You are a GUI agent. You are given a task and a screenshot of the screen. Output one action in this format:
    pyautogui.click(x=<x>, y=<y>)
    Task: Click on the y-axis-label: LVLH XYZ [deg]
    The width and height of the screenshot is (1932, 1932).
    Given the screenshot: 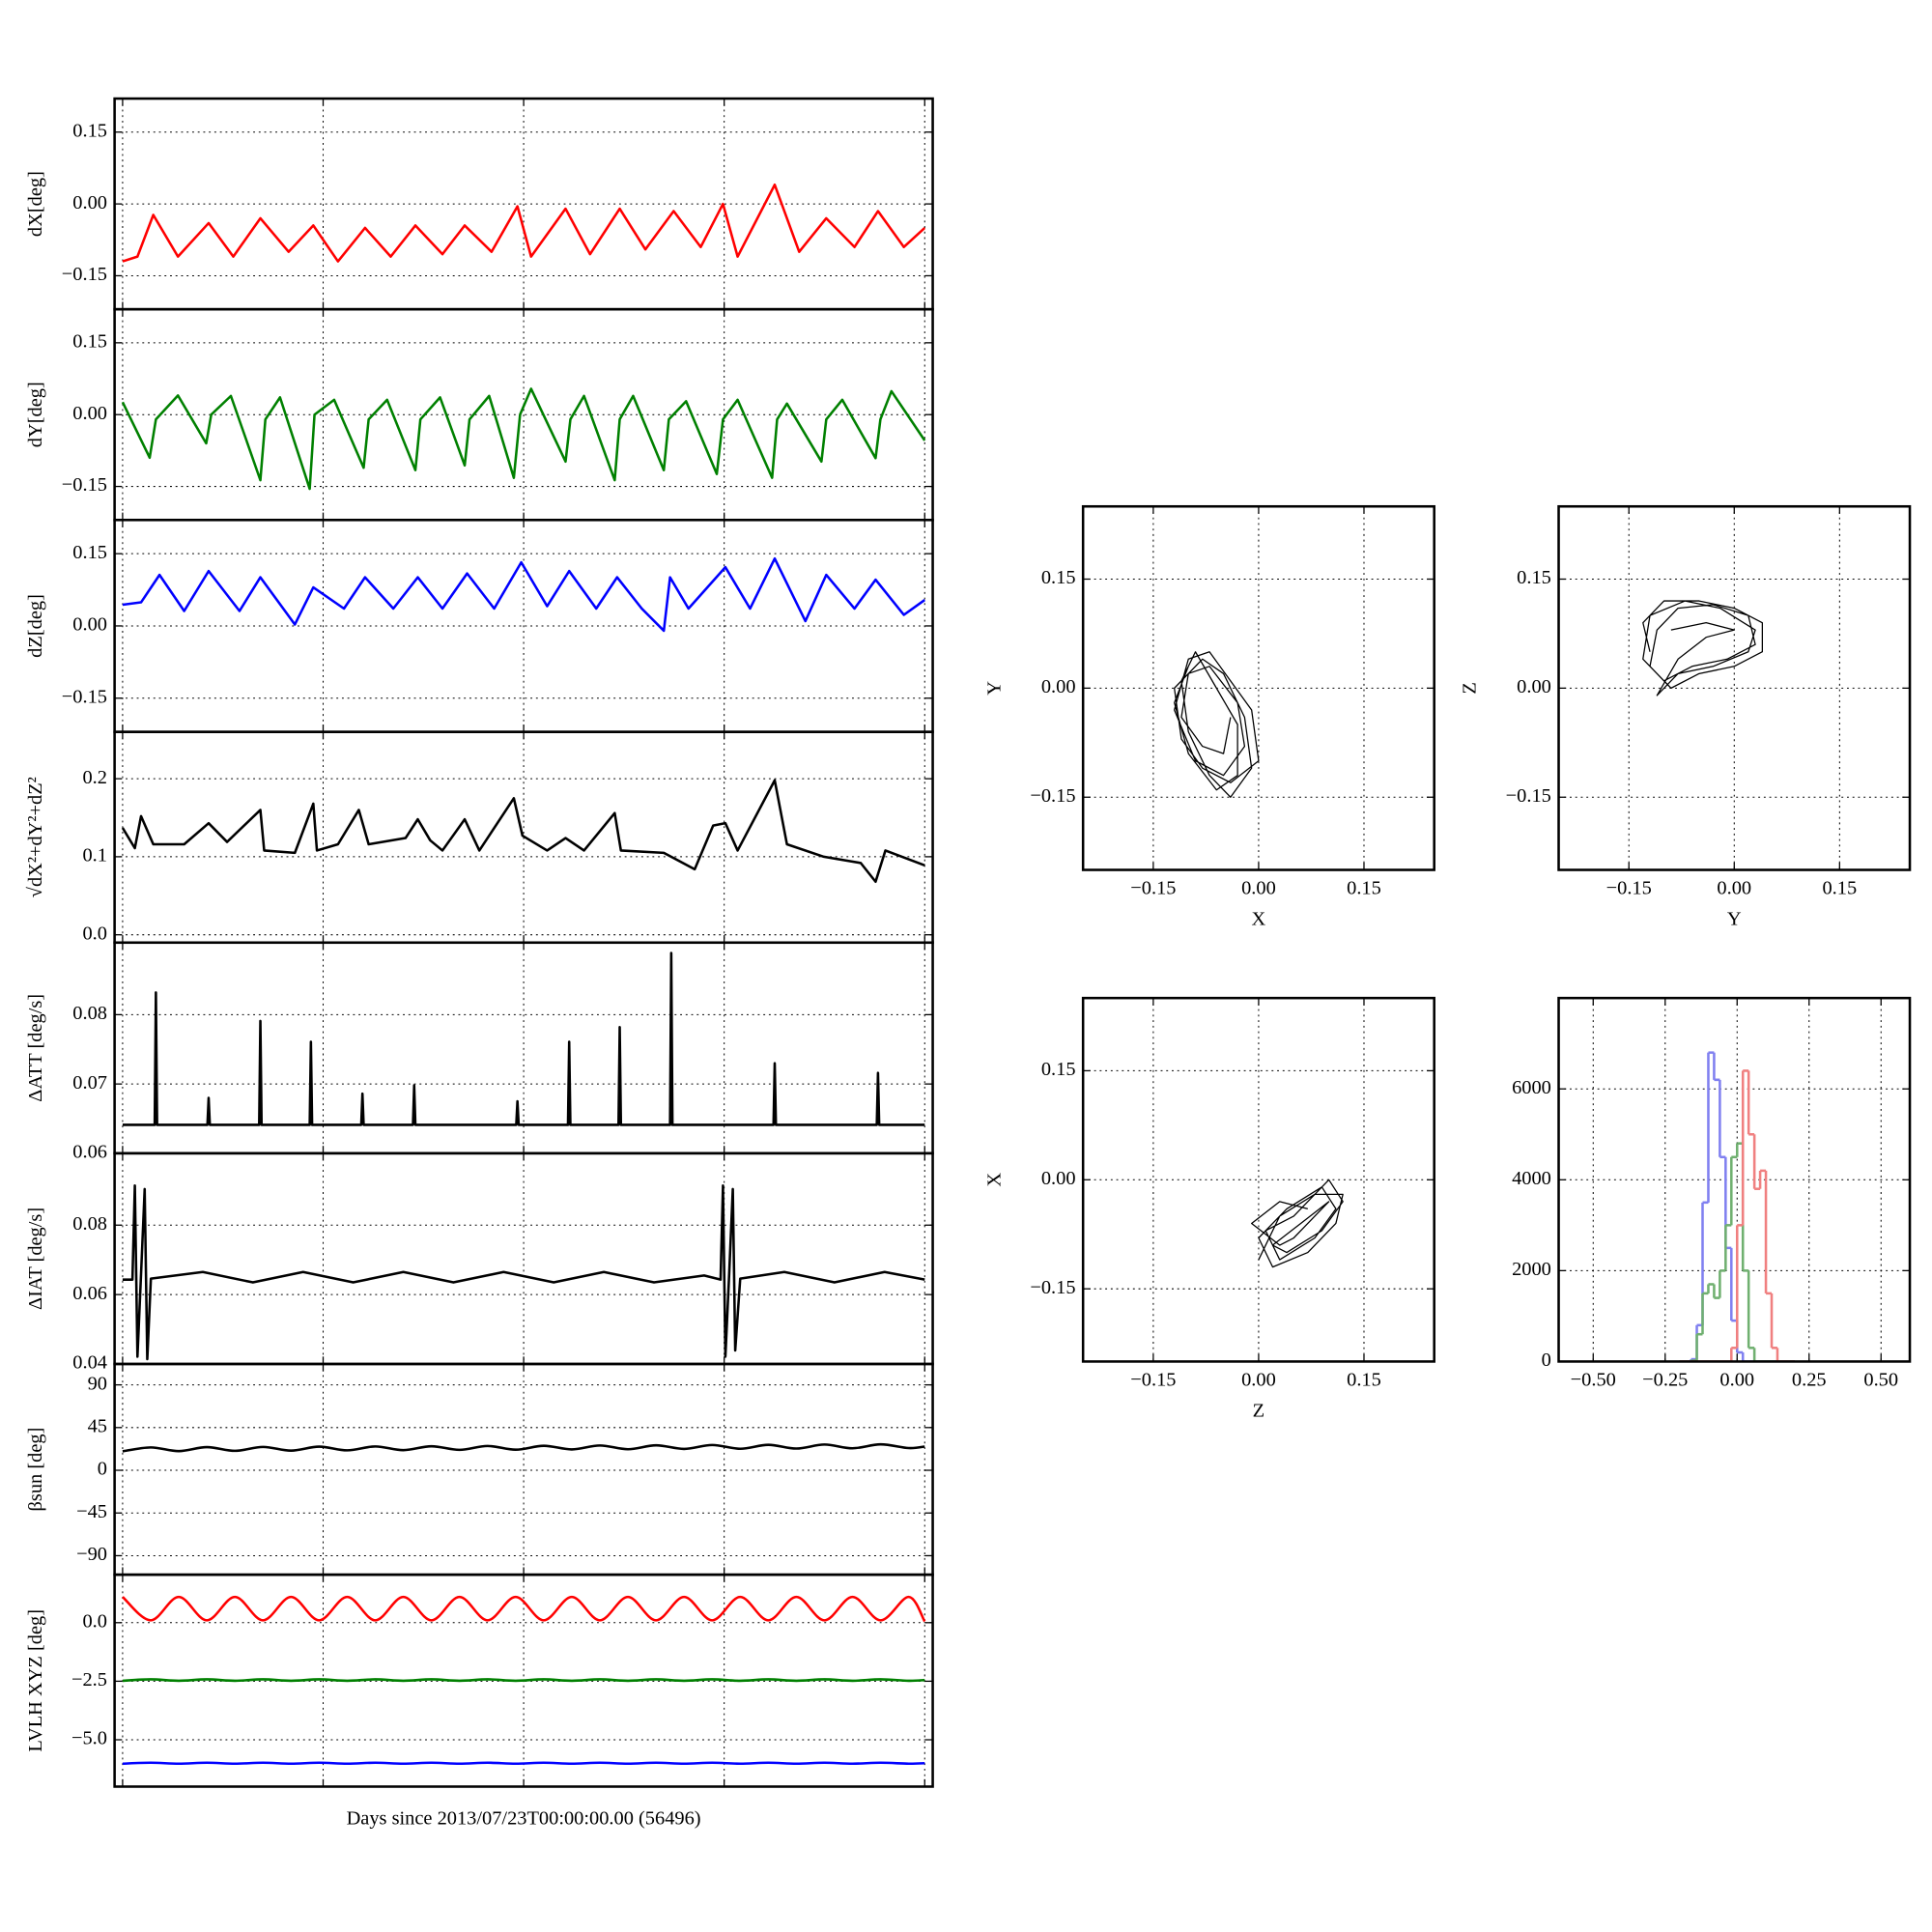 What is the action you would take?
    pyautogui.click(x=35, y=1680)
    